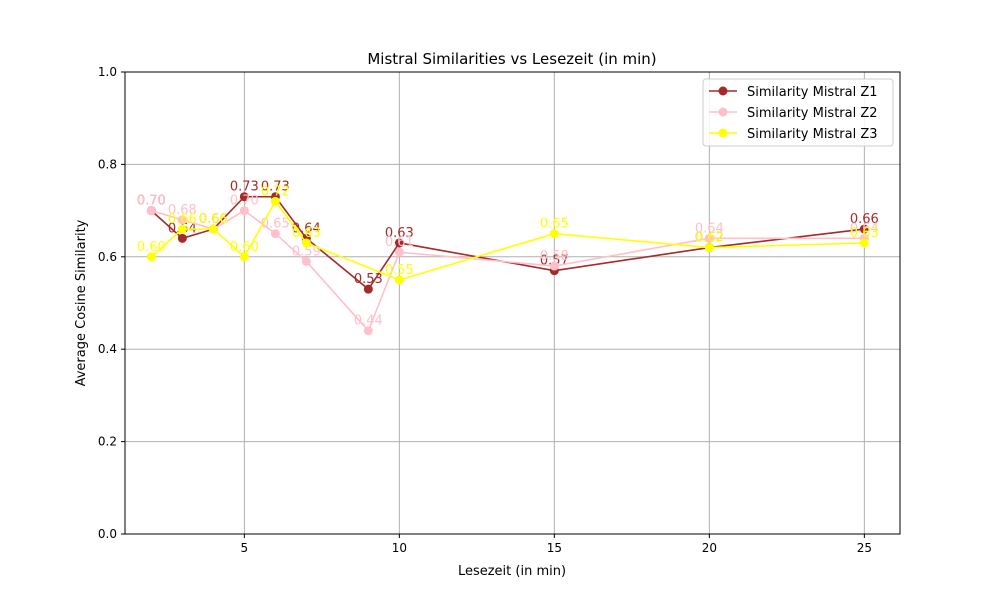 This screenshot has width=1000, height=600. I want to click on legend-label: Similarity Mistral Z2, so click(812, 113).